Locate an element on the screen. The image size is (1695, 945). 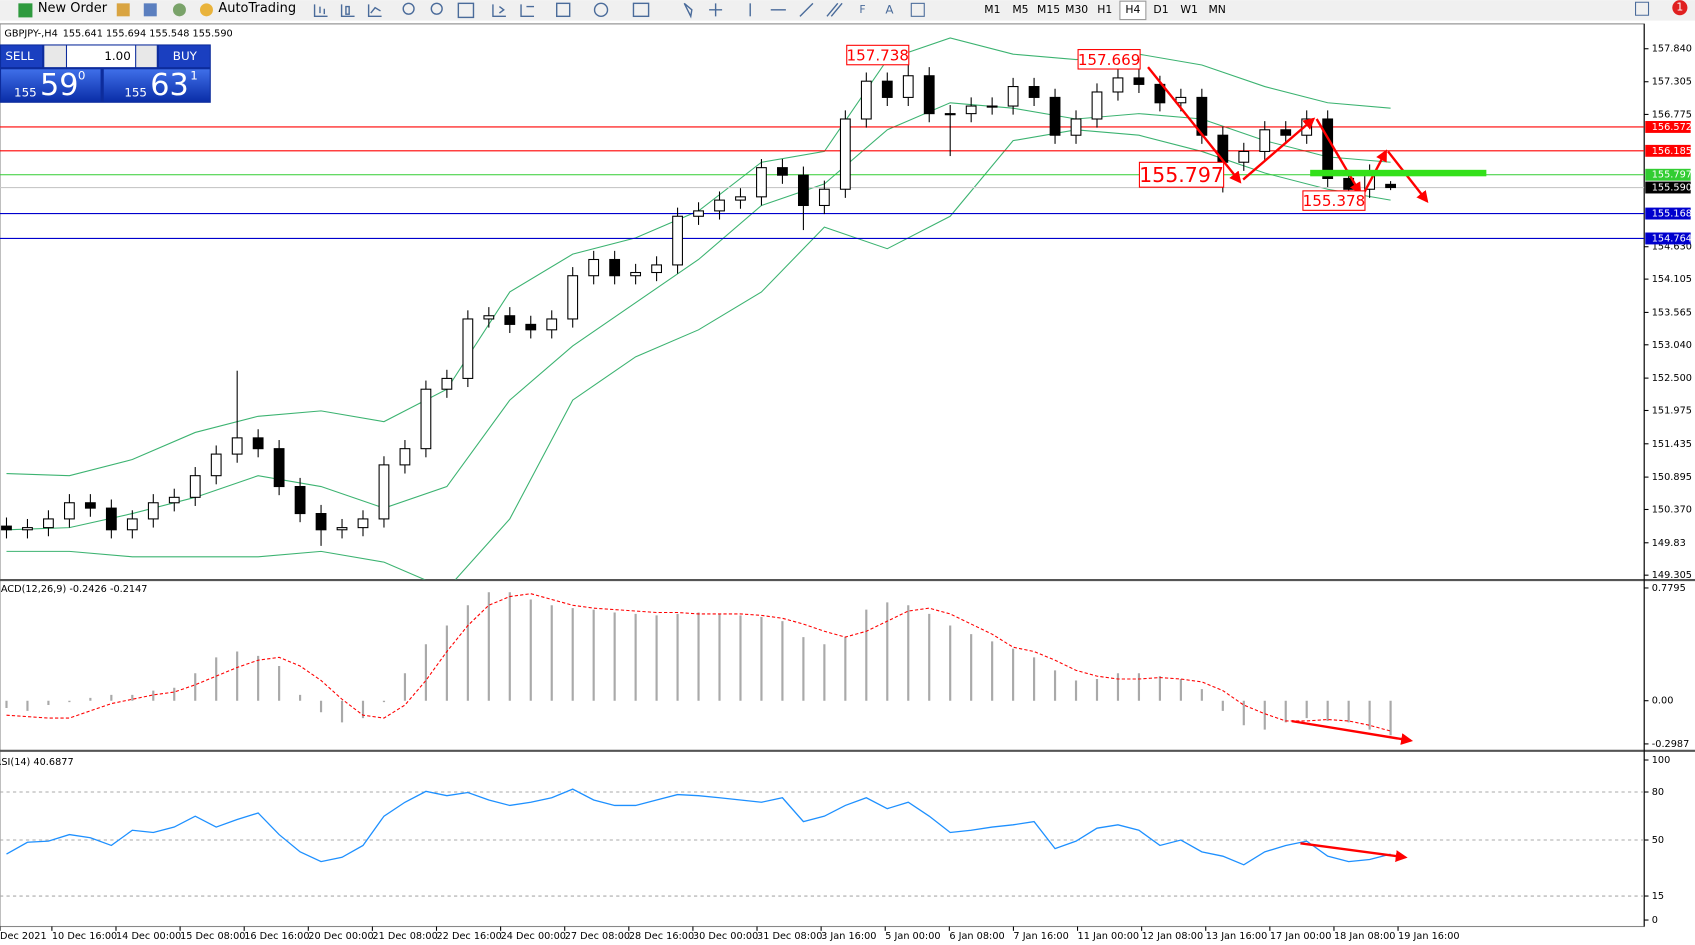
timeframe-button: M30 is located at coordinates (1076, 9).